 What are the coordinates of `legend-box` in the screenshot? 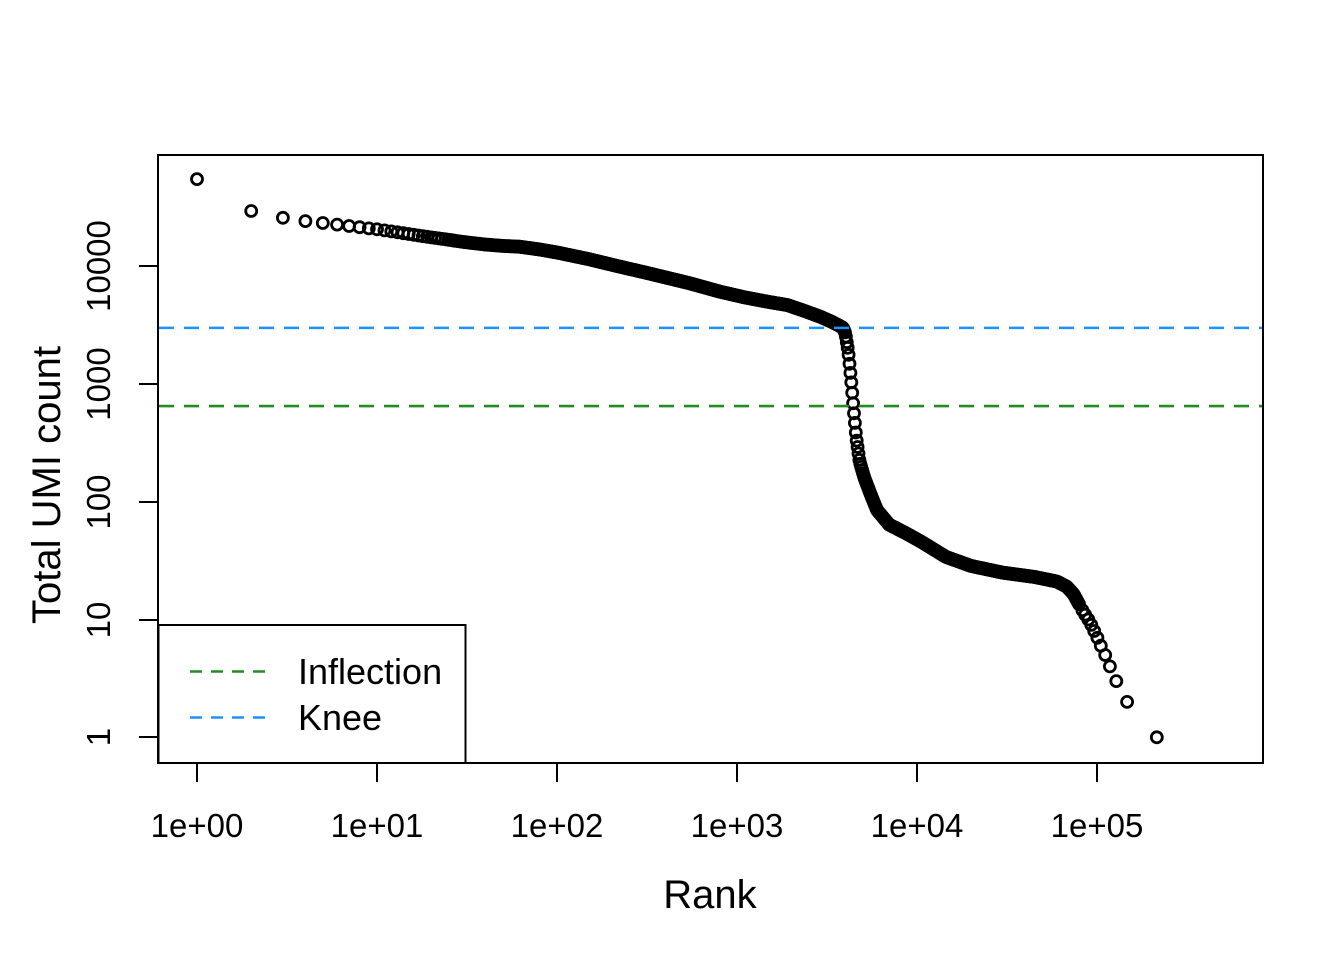 It's located at (312, 694).